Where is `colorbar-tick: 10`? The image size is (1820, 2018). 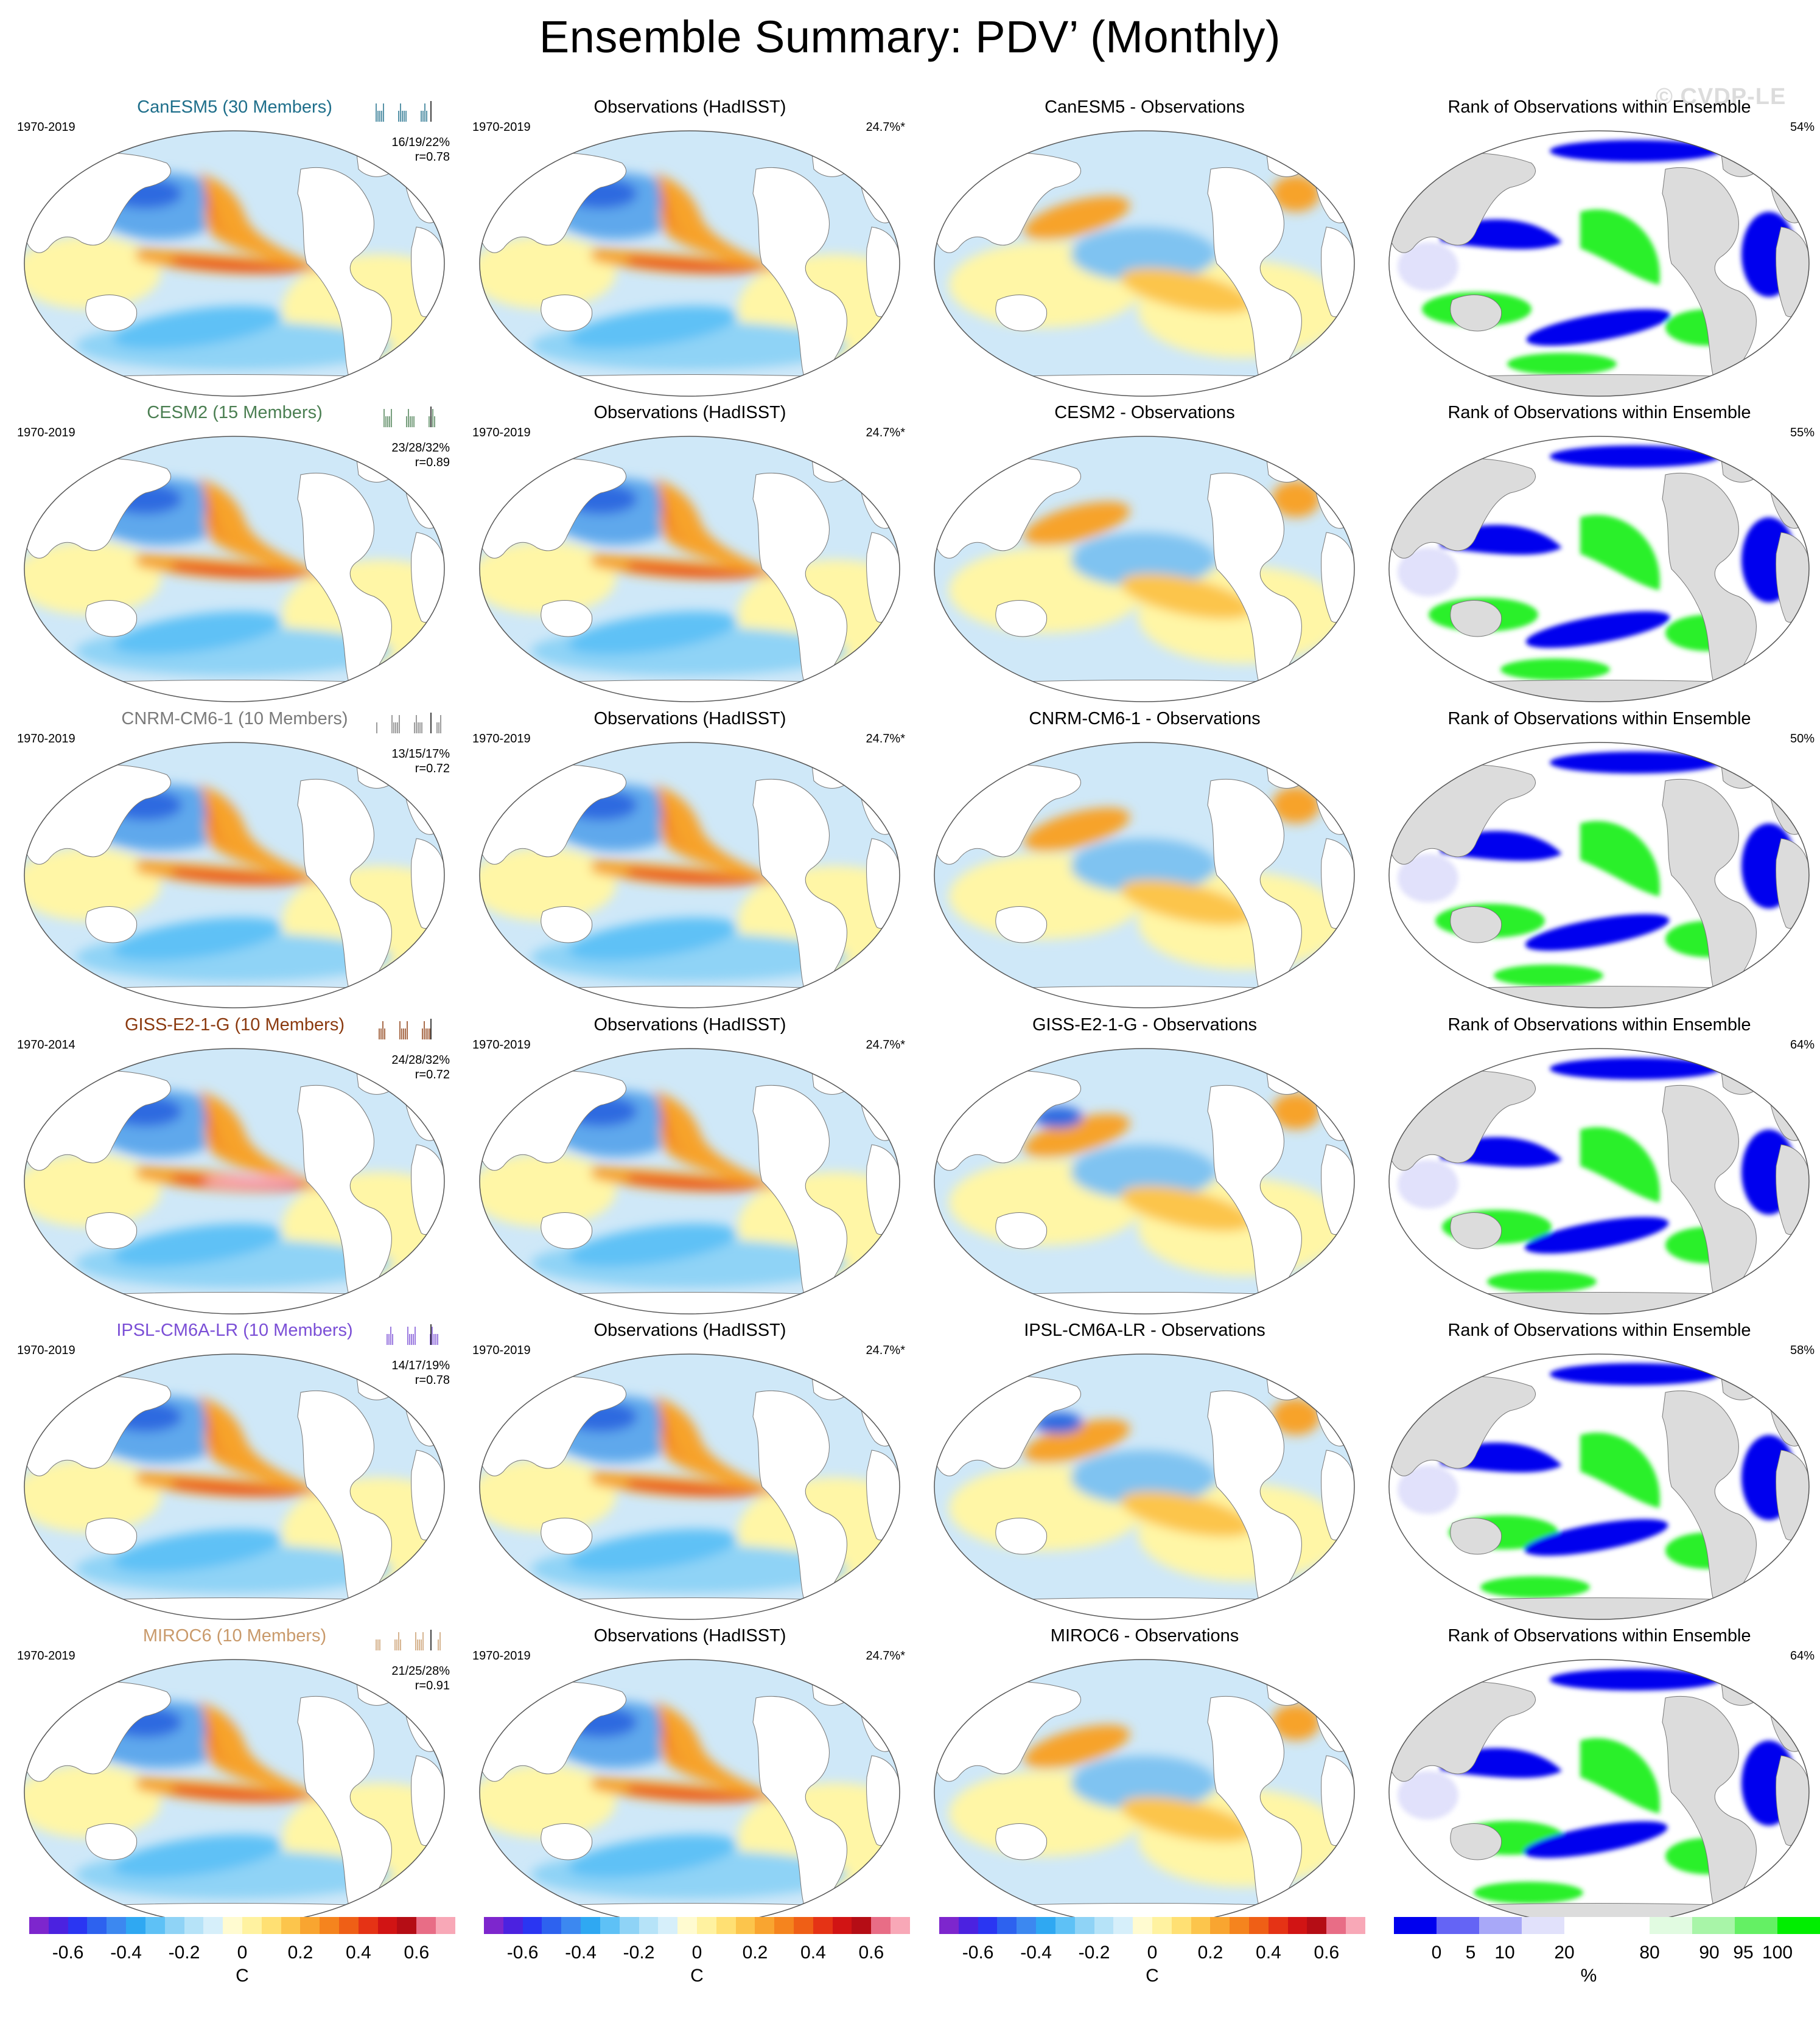 colorbar-tick: 10 is located at coordinates (1505, 1953).